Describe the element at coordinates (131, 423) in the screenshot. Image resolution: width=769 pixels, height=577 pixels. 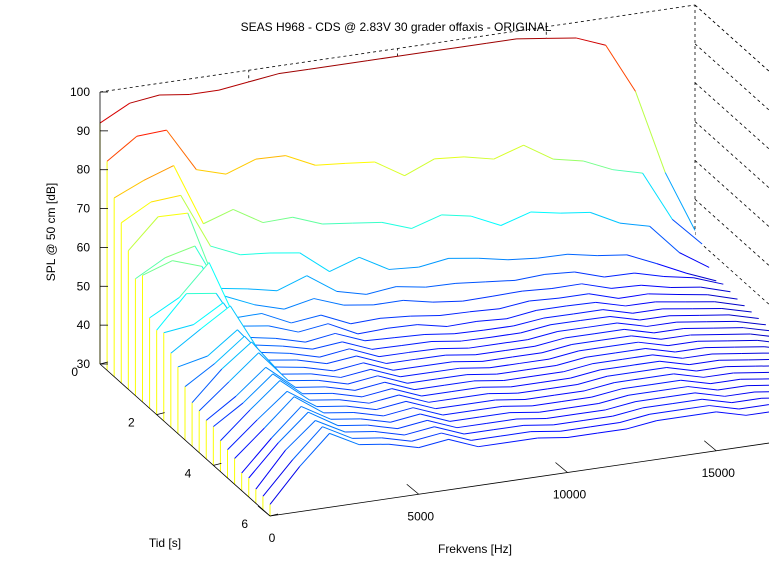
I see `y-tick-label: 2` at that location.